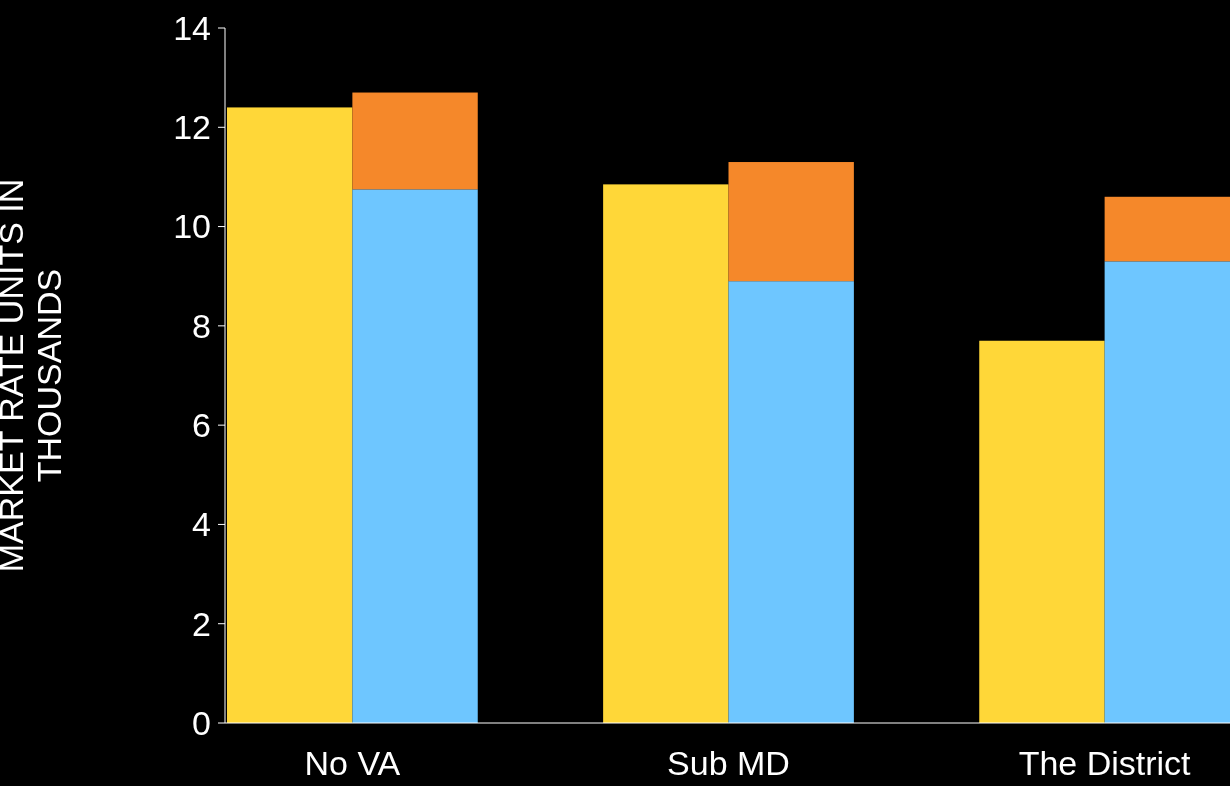  I want to click on y-axis-title: MARKET RATE UNITS IN THOUSANDS, so click(34, 375).